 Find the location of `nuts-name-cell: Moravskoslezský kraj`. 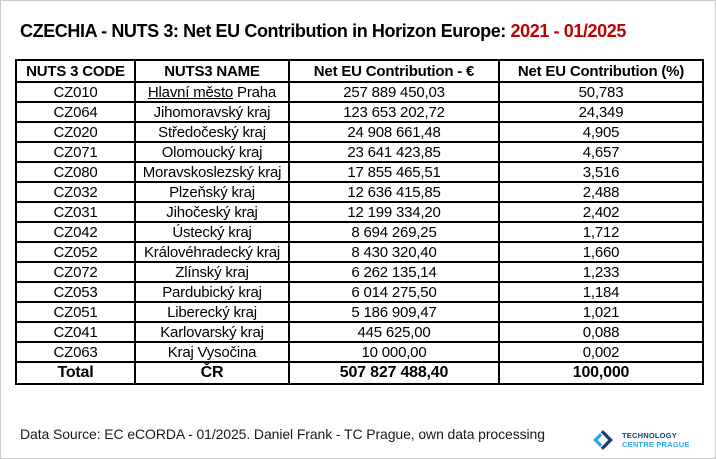

nuts-name-cell: Moravskoslezský kraj is located at coordinates (212, 172).